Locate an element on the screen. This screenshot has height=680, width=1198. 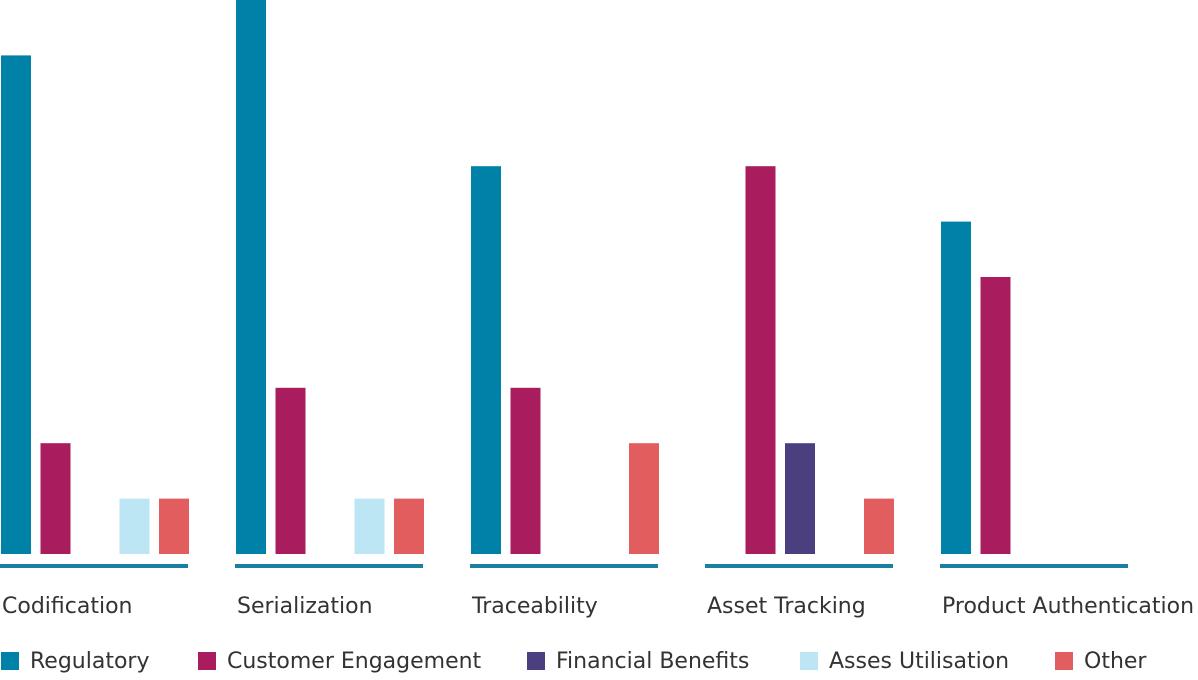
legend-label: Asses Utilisation is located at coordinates (919, 661).